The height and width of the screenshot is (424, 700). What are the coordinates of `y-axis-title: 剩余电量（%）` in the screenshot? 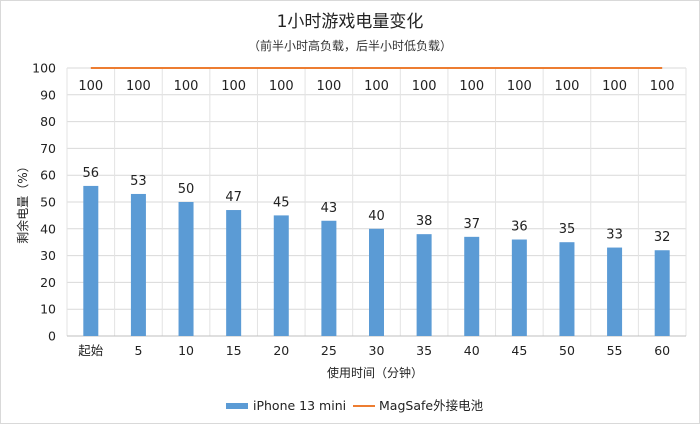 It's located at (22, 201).